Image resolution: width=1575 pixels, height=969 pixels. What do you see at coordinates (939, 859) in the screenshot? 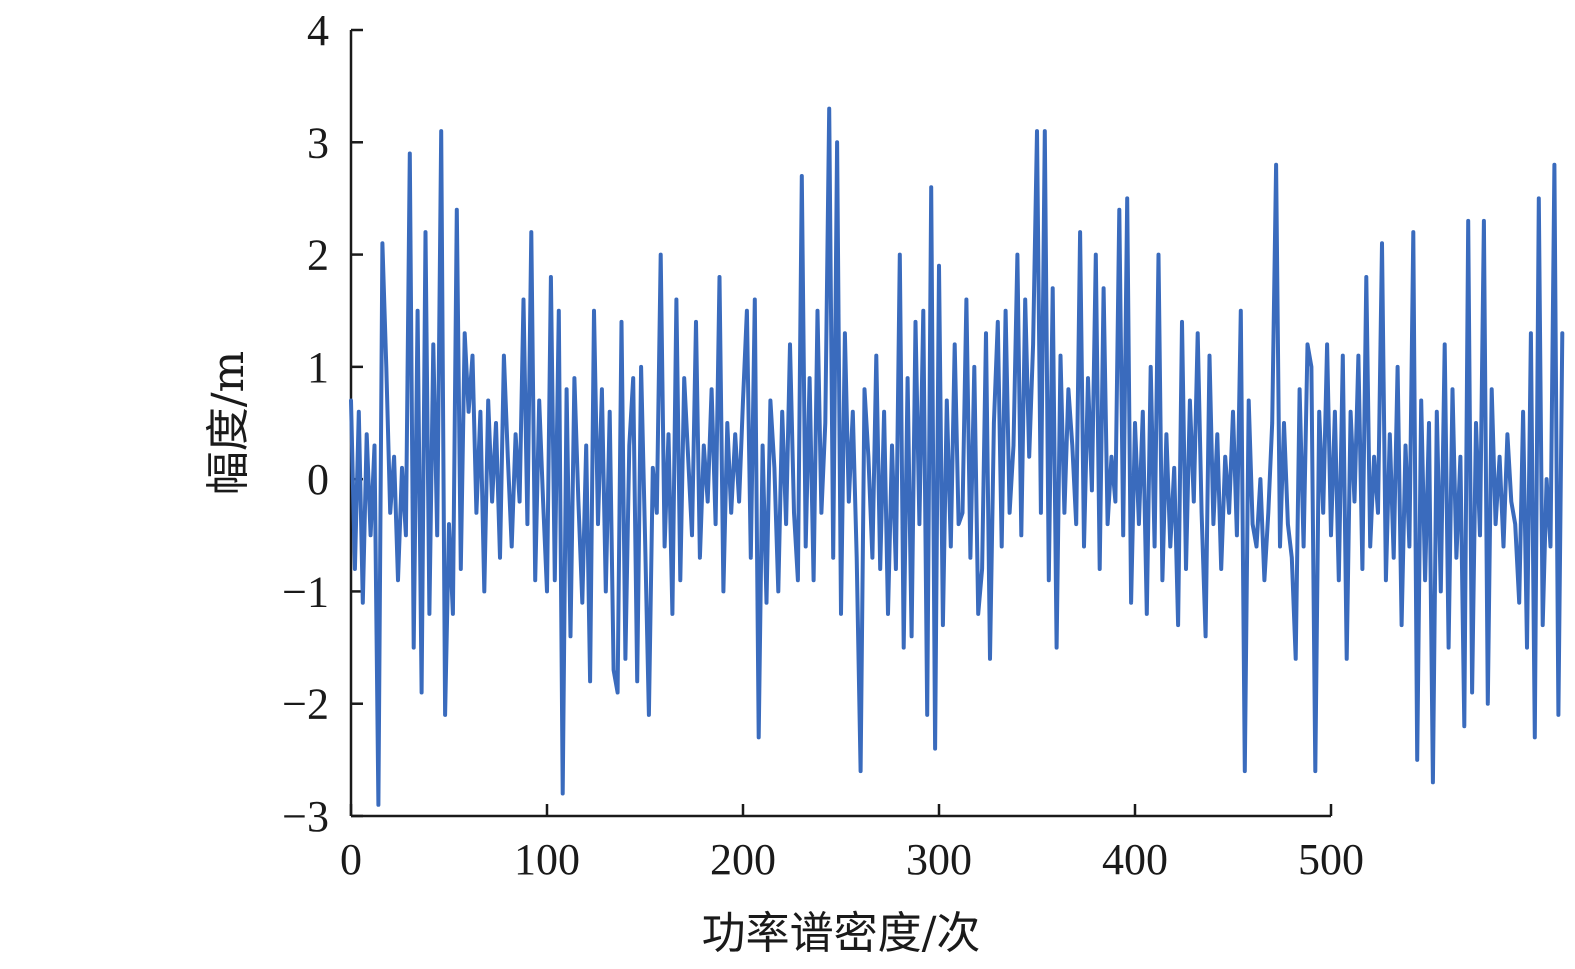
I see `x-tick-label: 300` at bounding box center [939, 859].